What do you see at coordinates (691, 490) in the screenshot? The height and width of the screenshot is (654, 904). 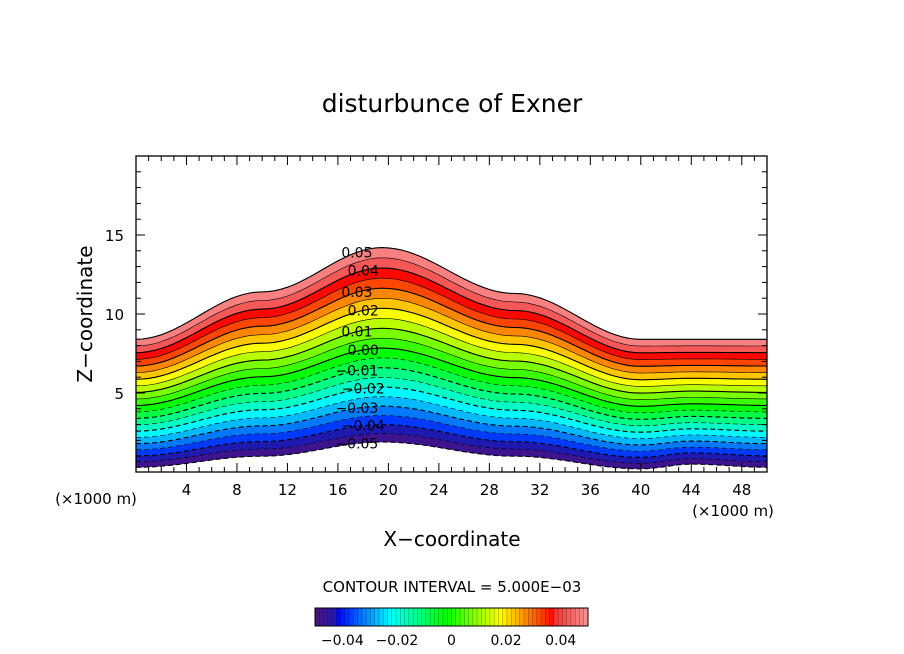 I see `x-tick-label: 44` at bounding box center [691, 490].